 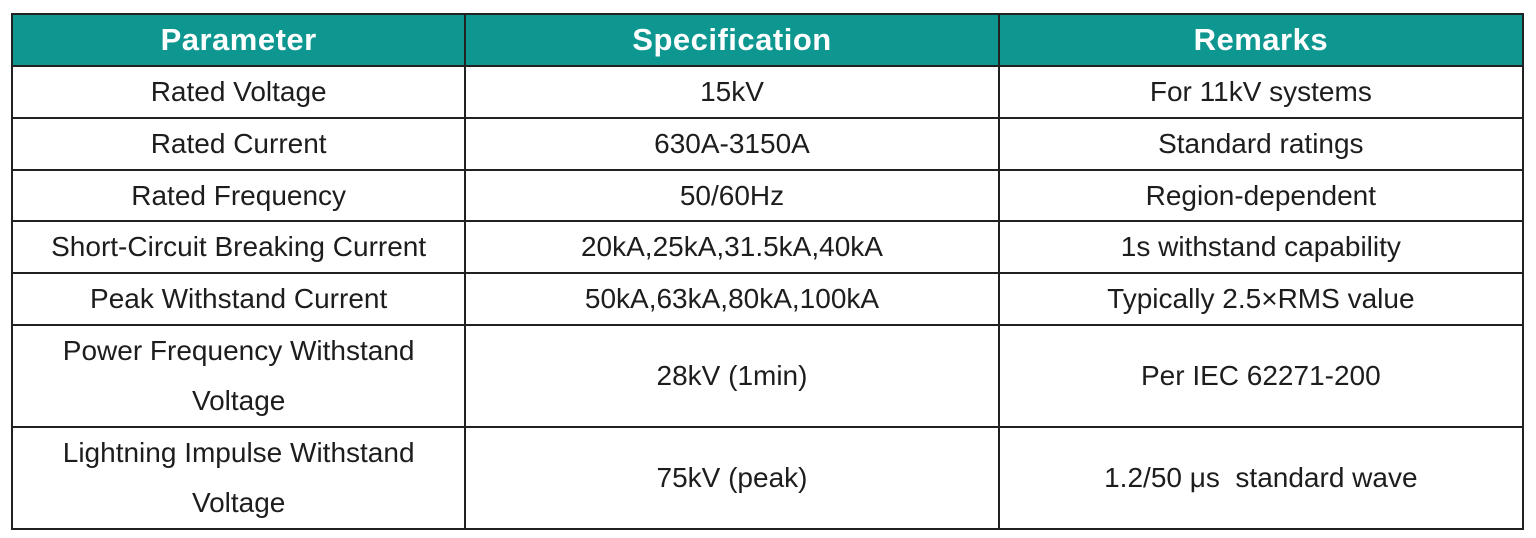 What do you see at coordinates (238, 40) in the screenshot?
I see `column-header-parameter: Parameter` at bounding box center [238, 40].